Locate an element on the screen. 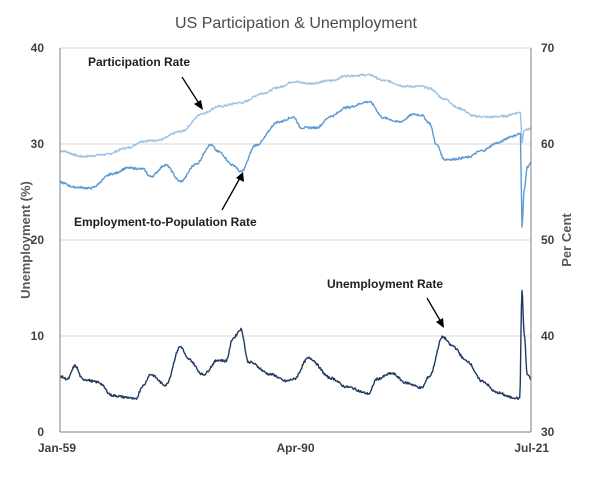 The height and width of the screenshot is (481, 589). left-tick-labels: 0 10 20 30 40 is located at coordinates (38, 240).